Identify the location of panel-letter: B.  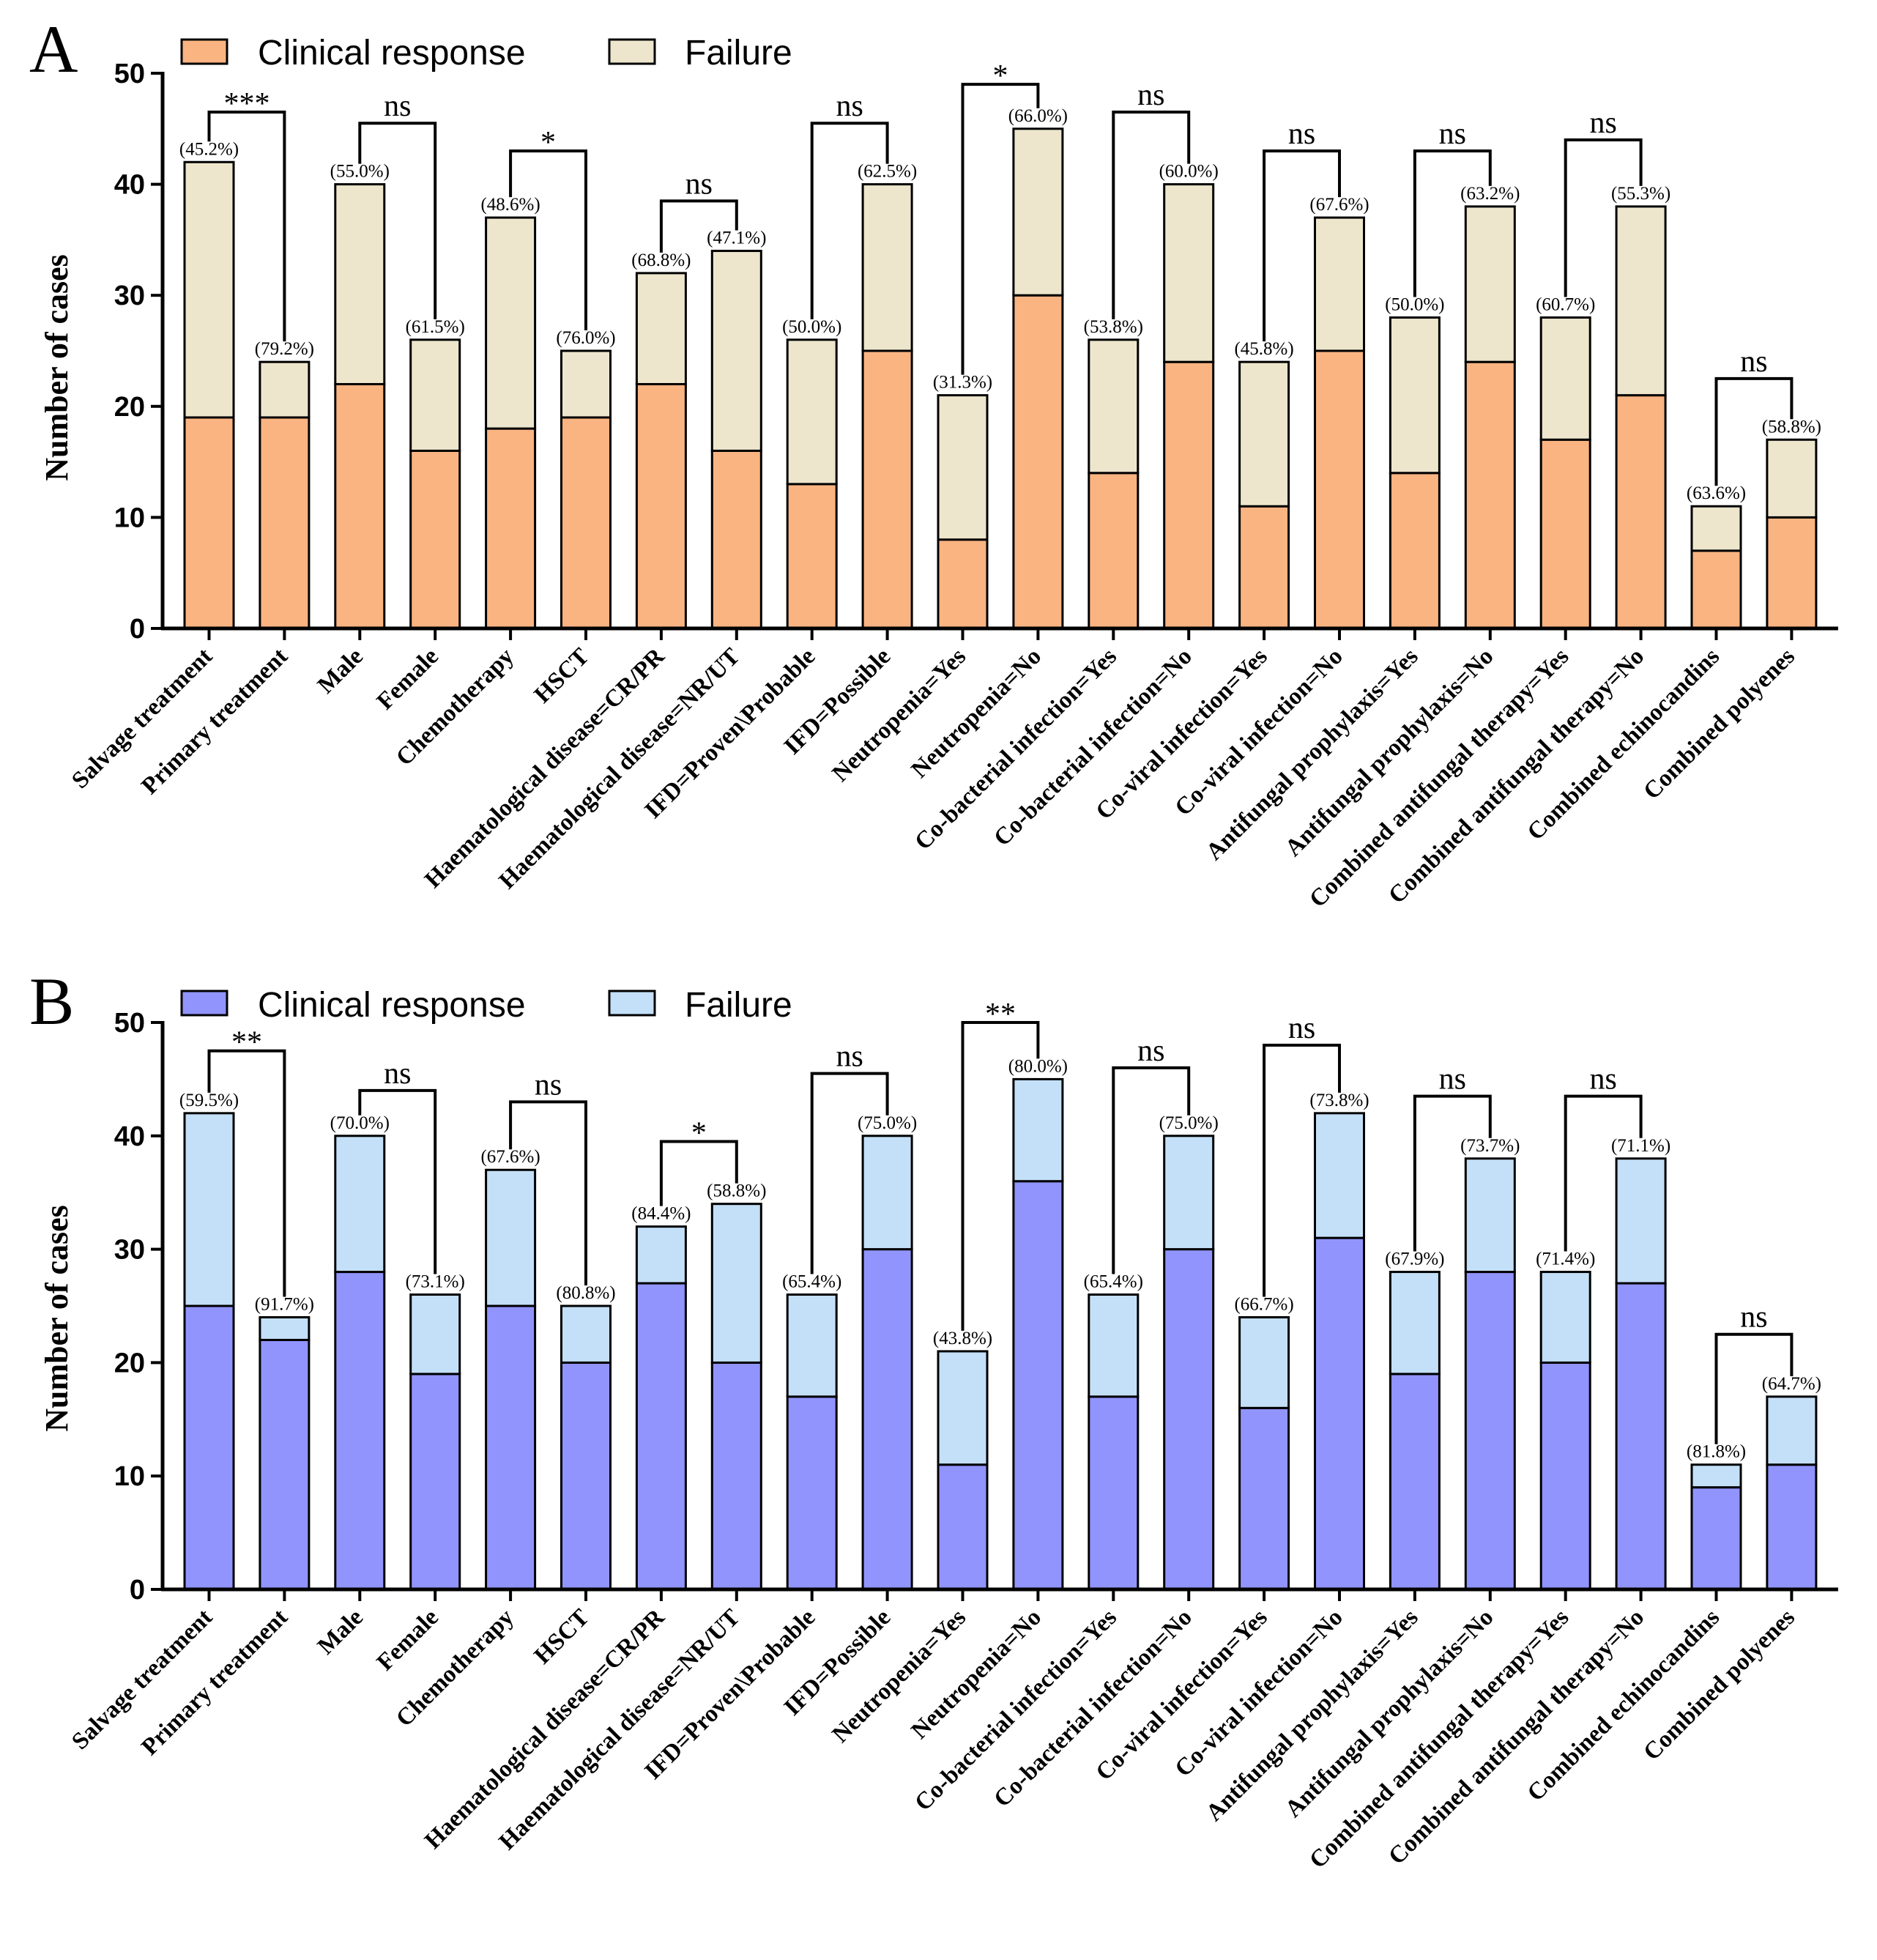
(52, 1001).